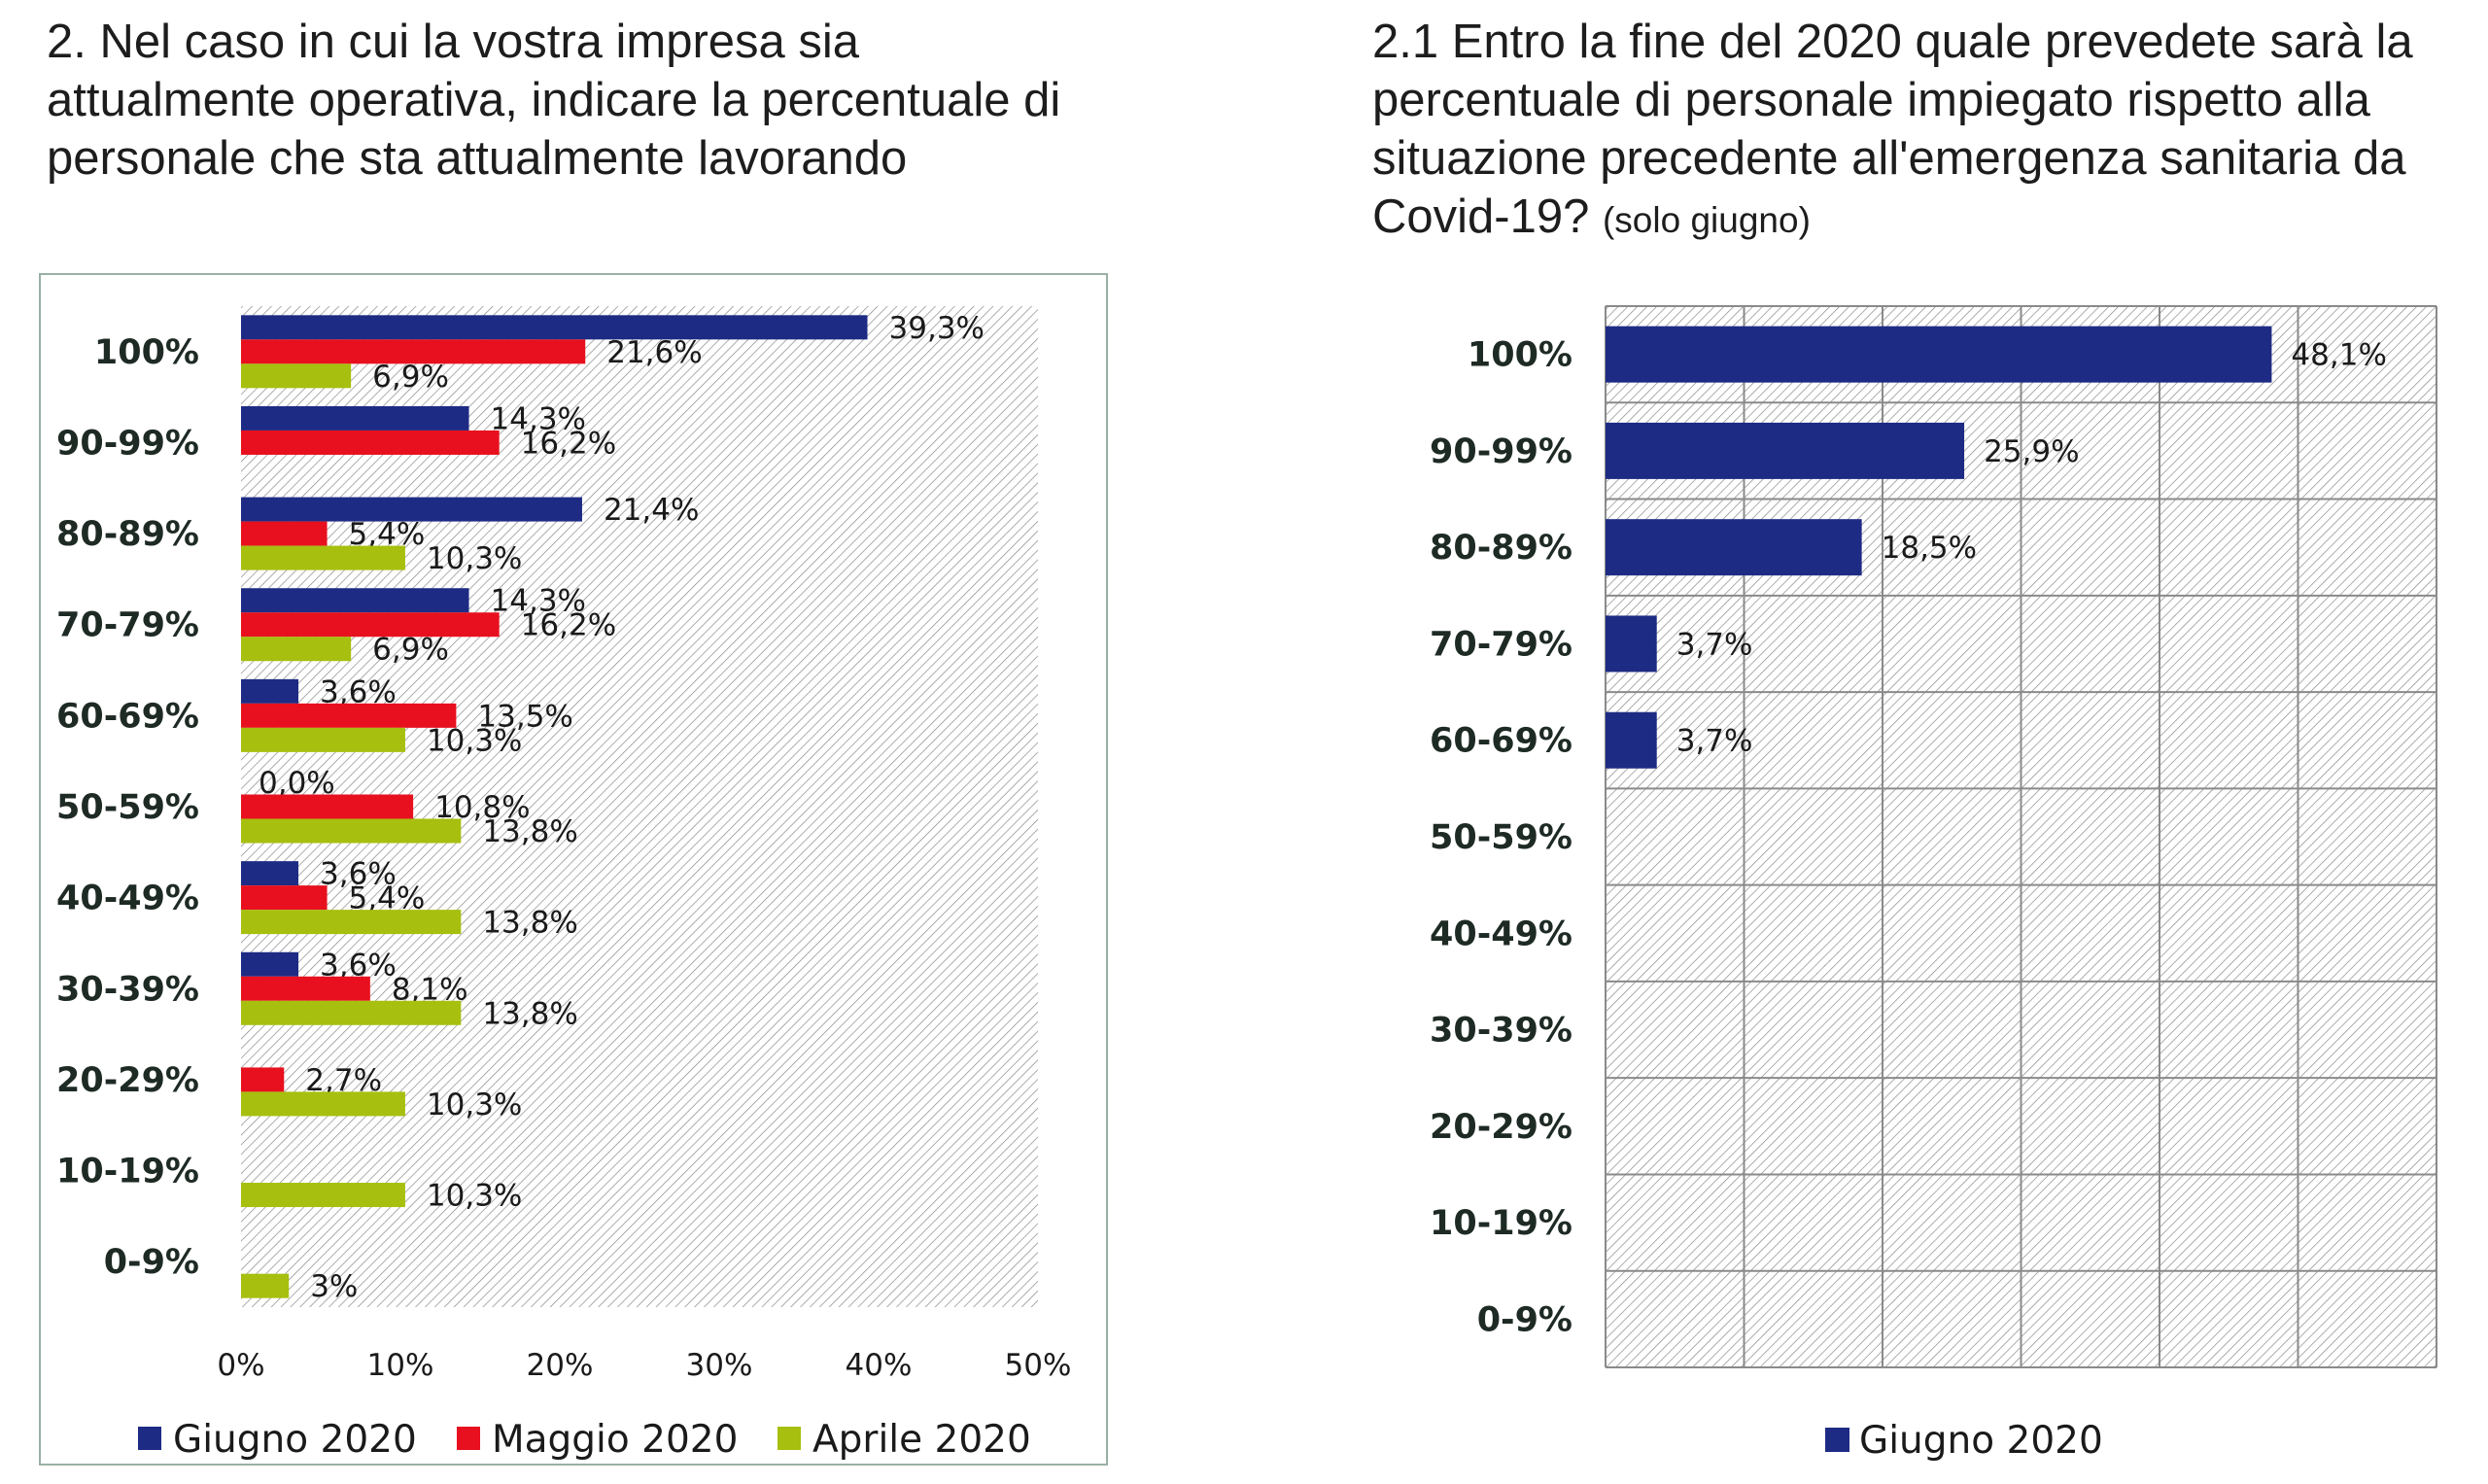 The height and width of the screenshot is (1484, 2488). What do you see at coordinates (1706, 220) in the screenshot?
I see `right-chart-title-note: (solo giugno)` at bounding box center [1706, 220].